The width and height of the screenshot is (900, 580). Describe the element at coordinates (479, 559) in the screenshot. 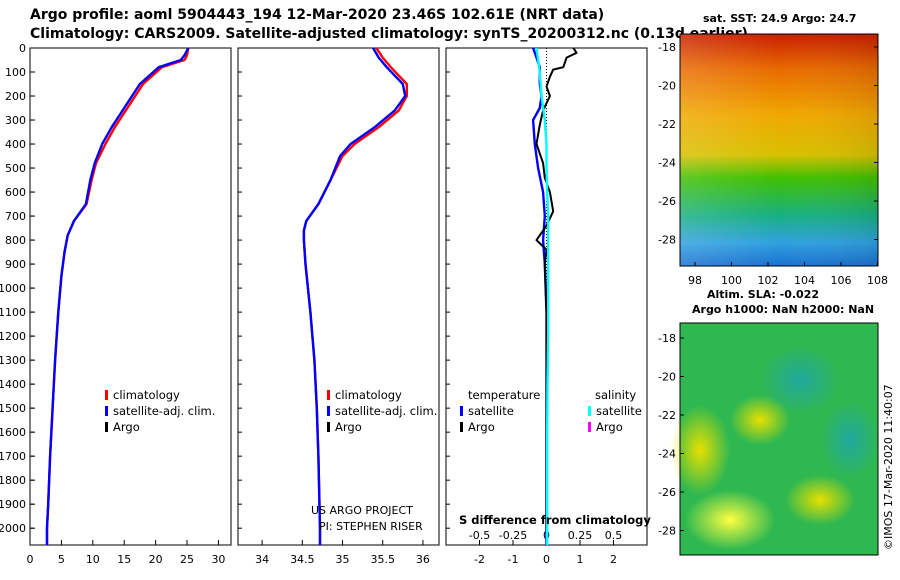

I see `x-tick-label: -2` at that location.